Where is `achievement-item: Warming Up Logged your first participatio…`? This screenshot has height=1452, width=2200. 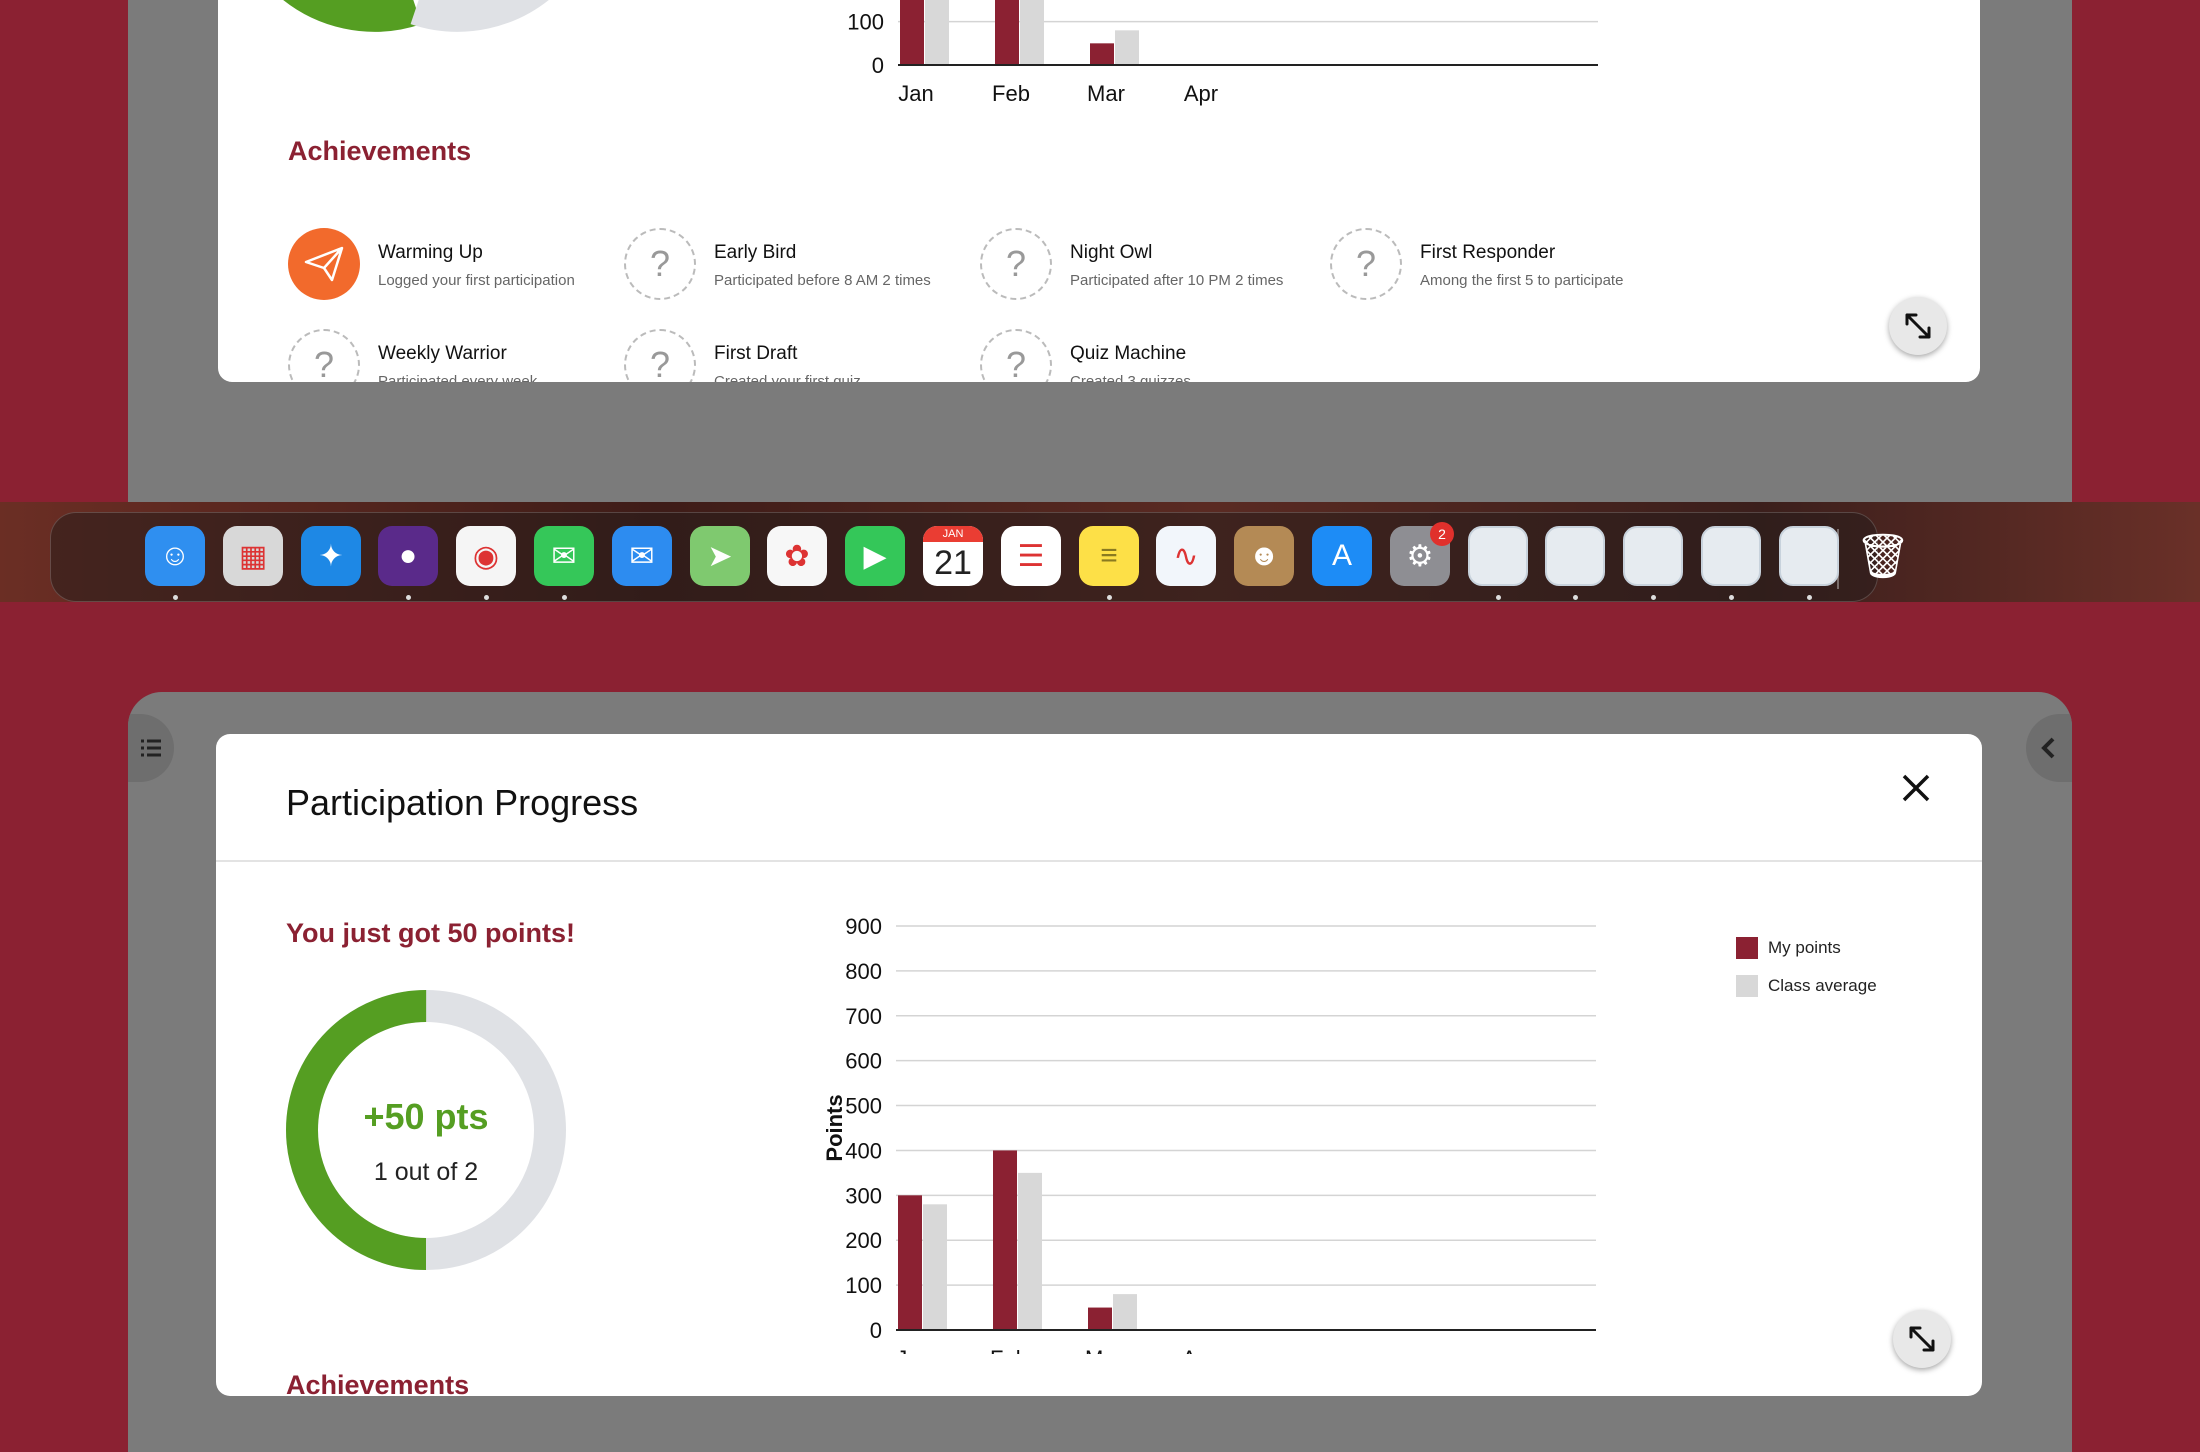 achievement-item: Warming Up Logged your first participatio… is located at coordinates (453, 264).